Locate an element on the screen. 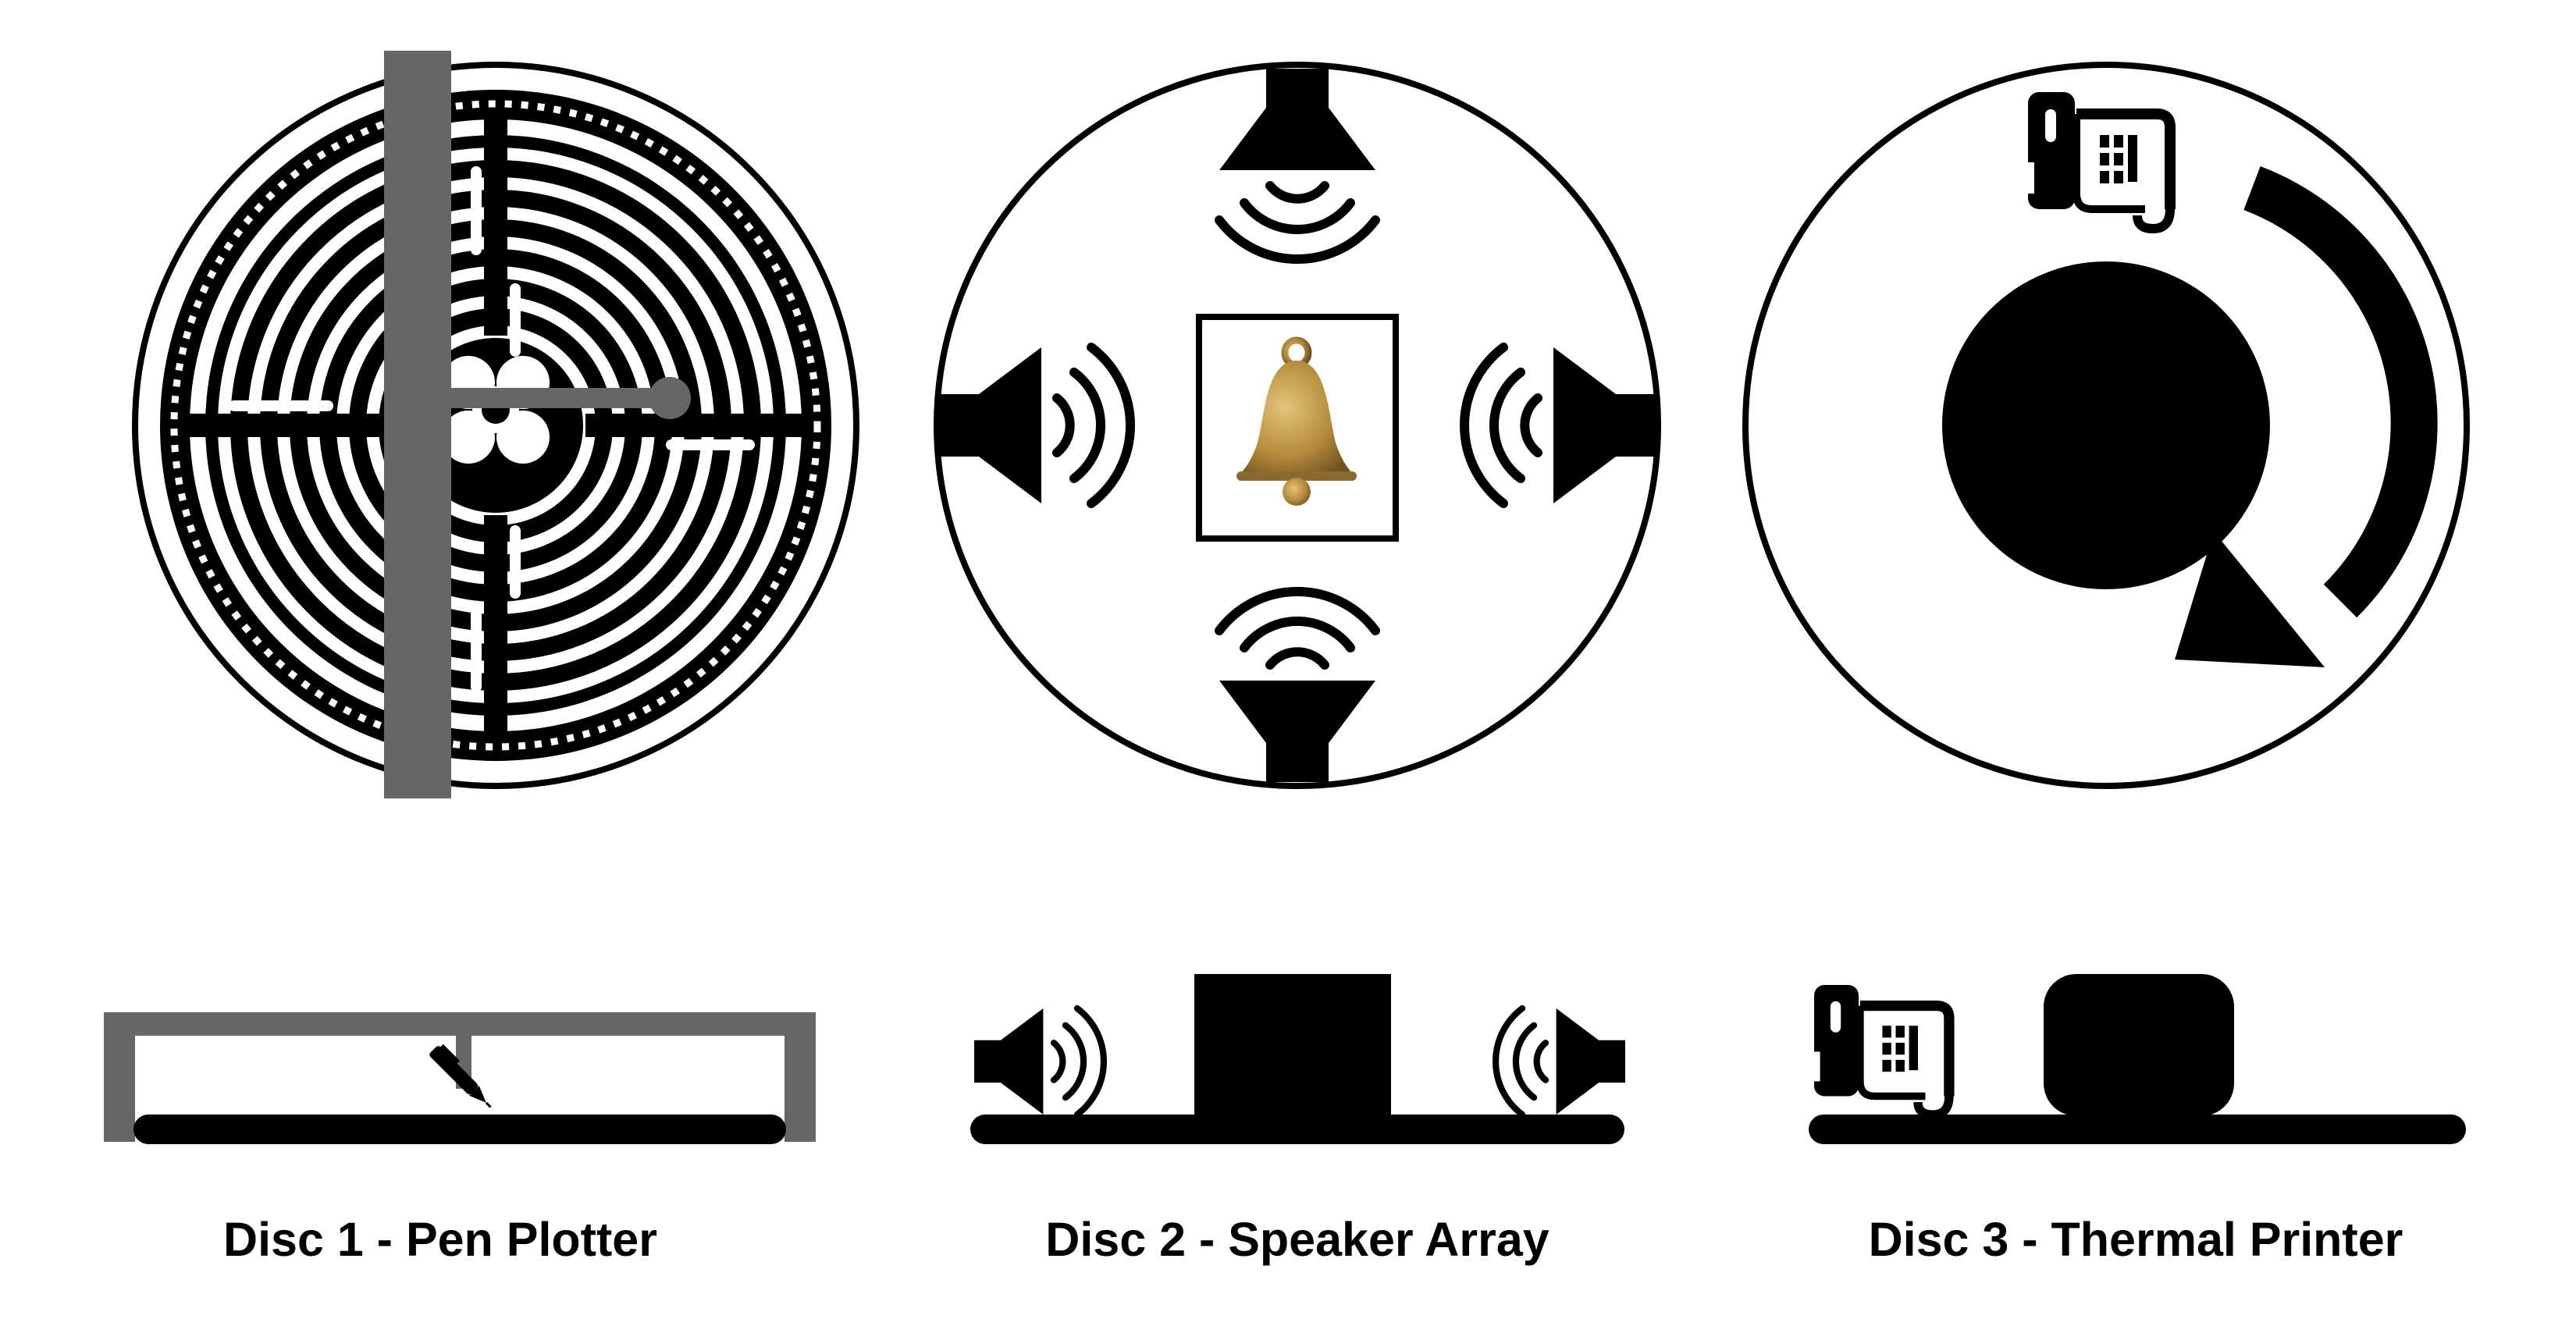  disc-3-side-view is located at coordinates (2137, 1059).